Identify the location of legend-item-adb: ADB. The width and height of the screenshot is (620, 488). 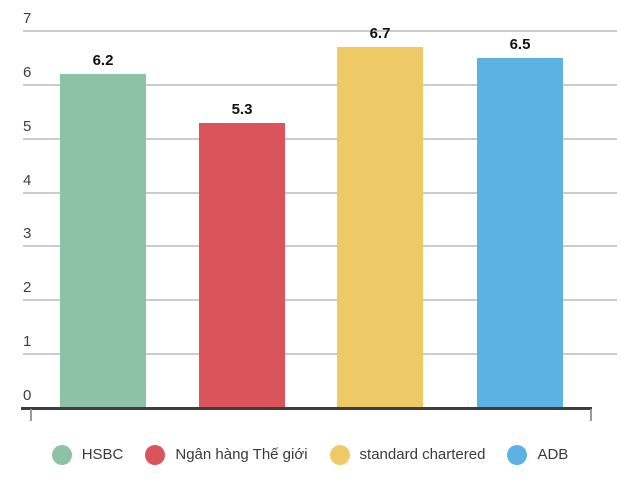
(537, 455).